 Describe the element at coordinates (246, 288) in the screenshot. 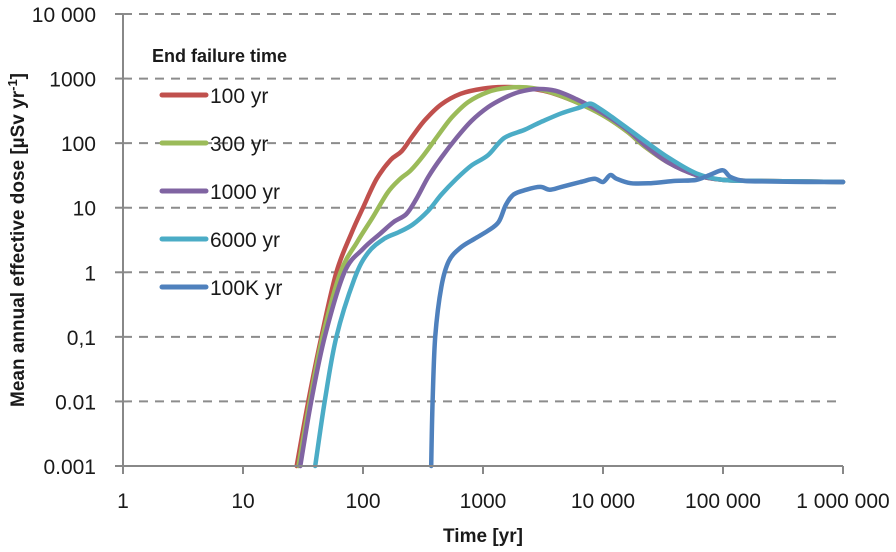

I see `legend-label: 100K yr` at that location.